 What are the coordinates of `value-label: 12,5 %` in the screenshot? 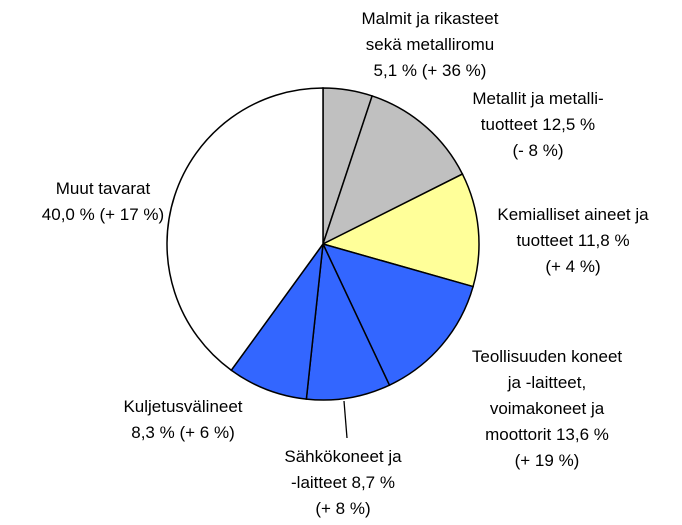 It's located at (568, 124).